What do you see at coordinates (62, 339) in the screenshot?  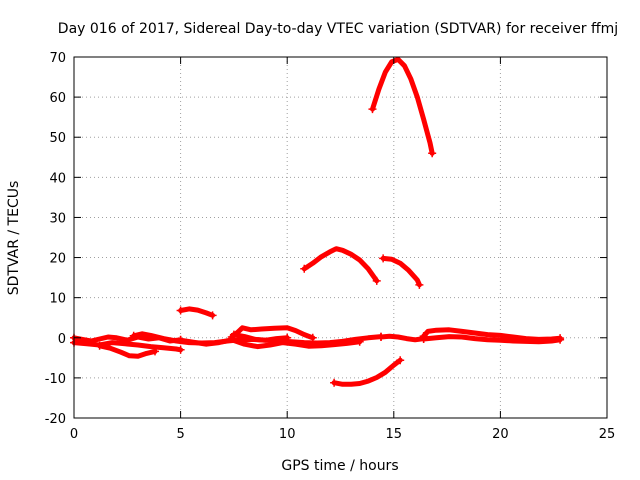 I see `y-tick-label-2: 0` at bounding box center [62, 339].